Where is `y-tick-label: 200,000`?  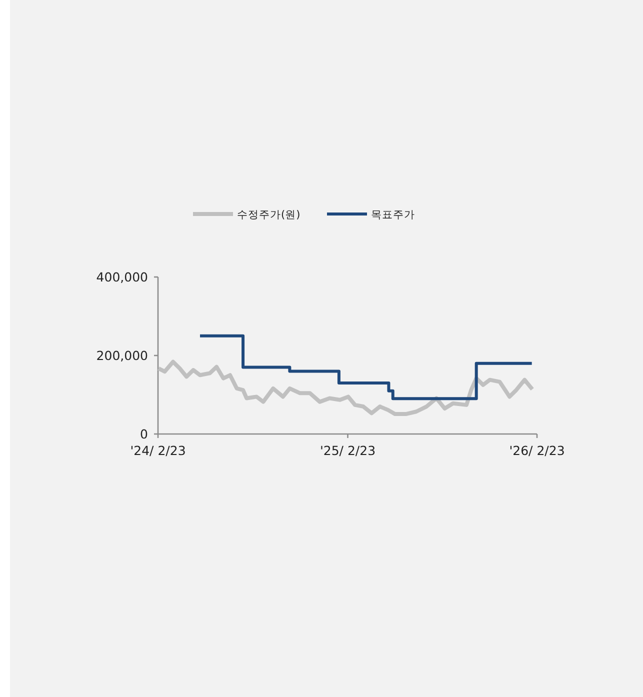 y-tick-label: 200,000 is located at coordinates (122, 355).